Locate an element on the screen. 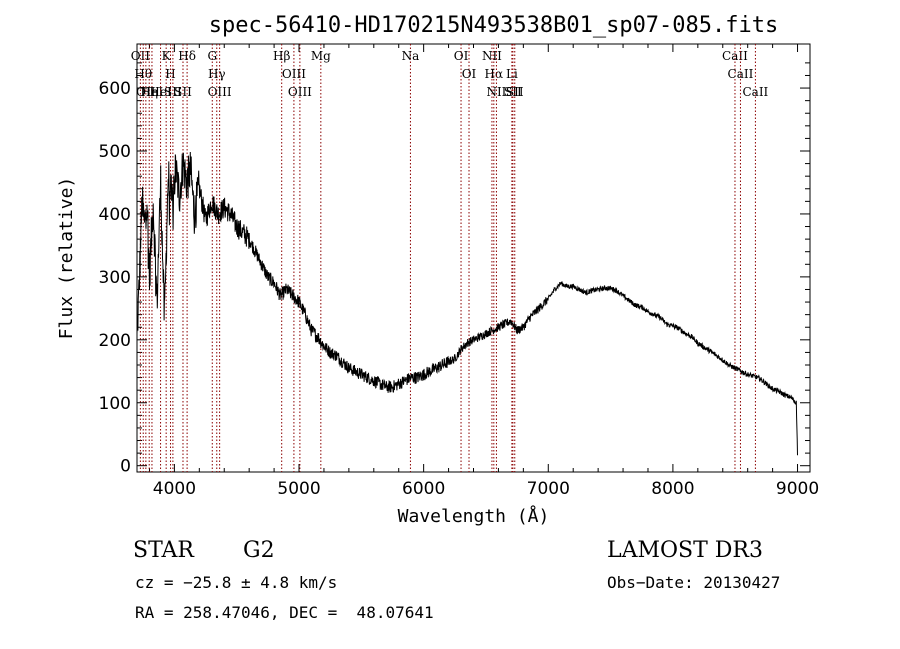  spectral-line-label: Hη is located at coordinates (149, 92).